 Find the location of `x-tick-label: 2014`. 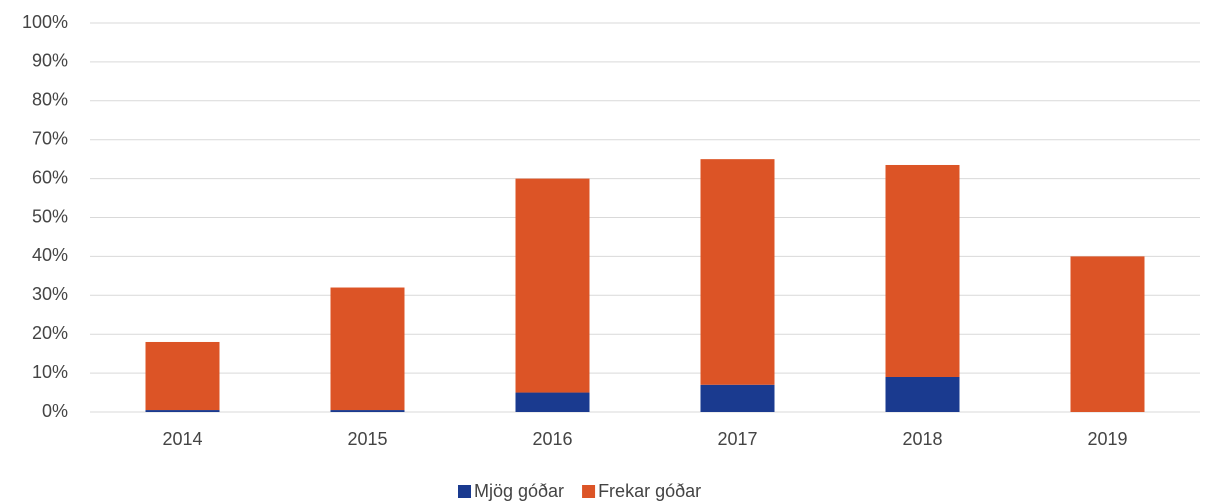

x-tick-label: 2014 is located at coordinates (182, 439).